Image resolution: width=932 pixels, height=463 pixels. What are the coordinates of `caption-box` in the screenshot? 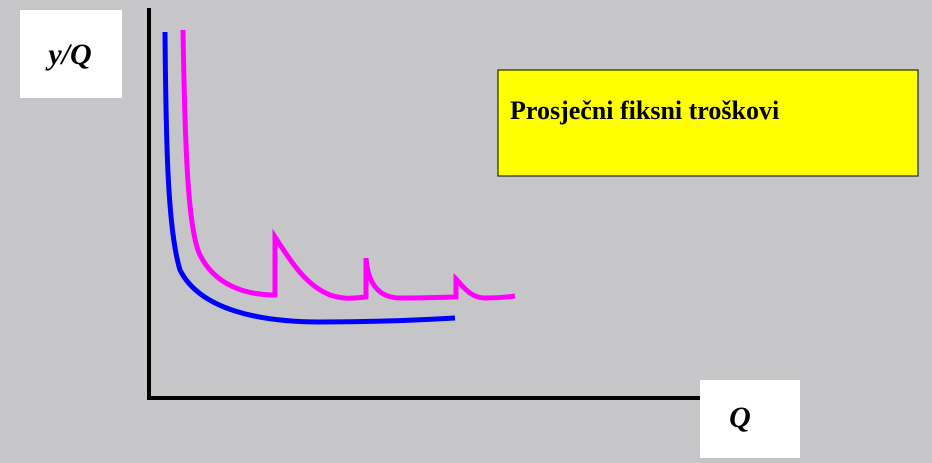 It's located at (708, 123).